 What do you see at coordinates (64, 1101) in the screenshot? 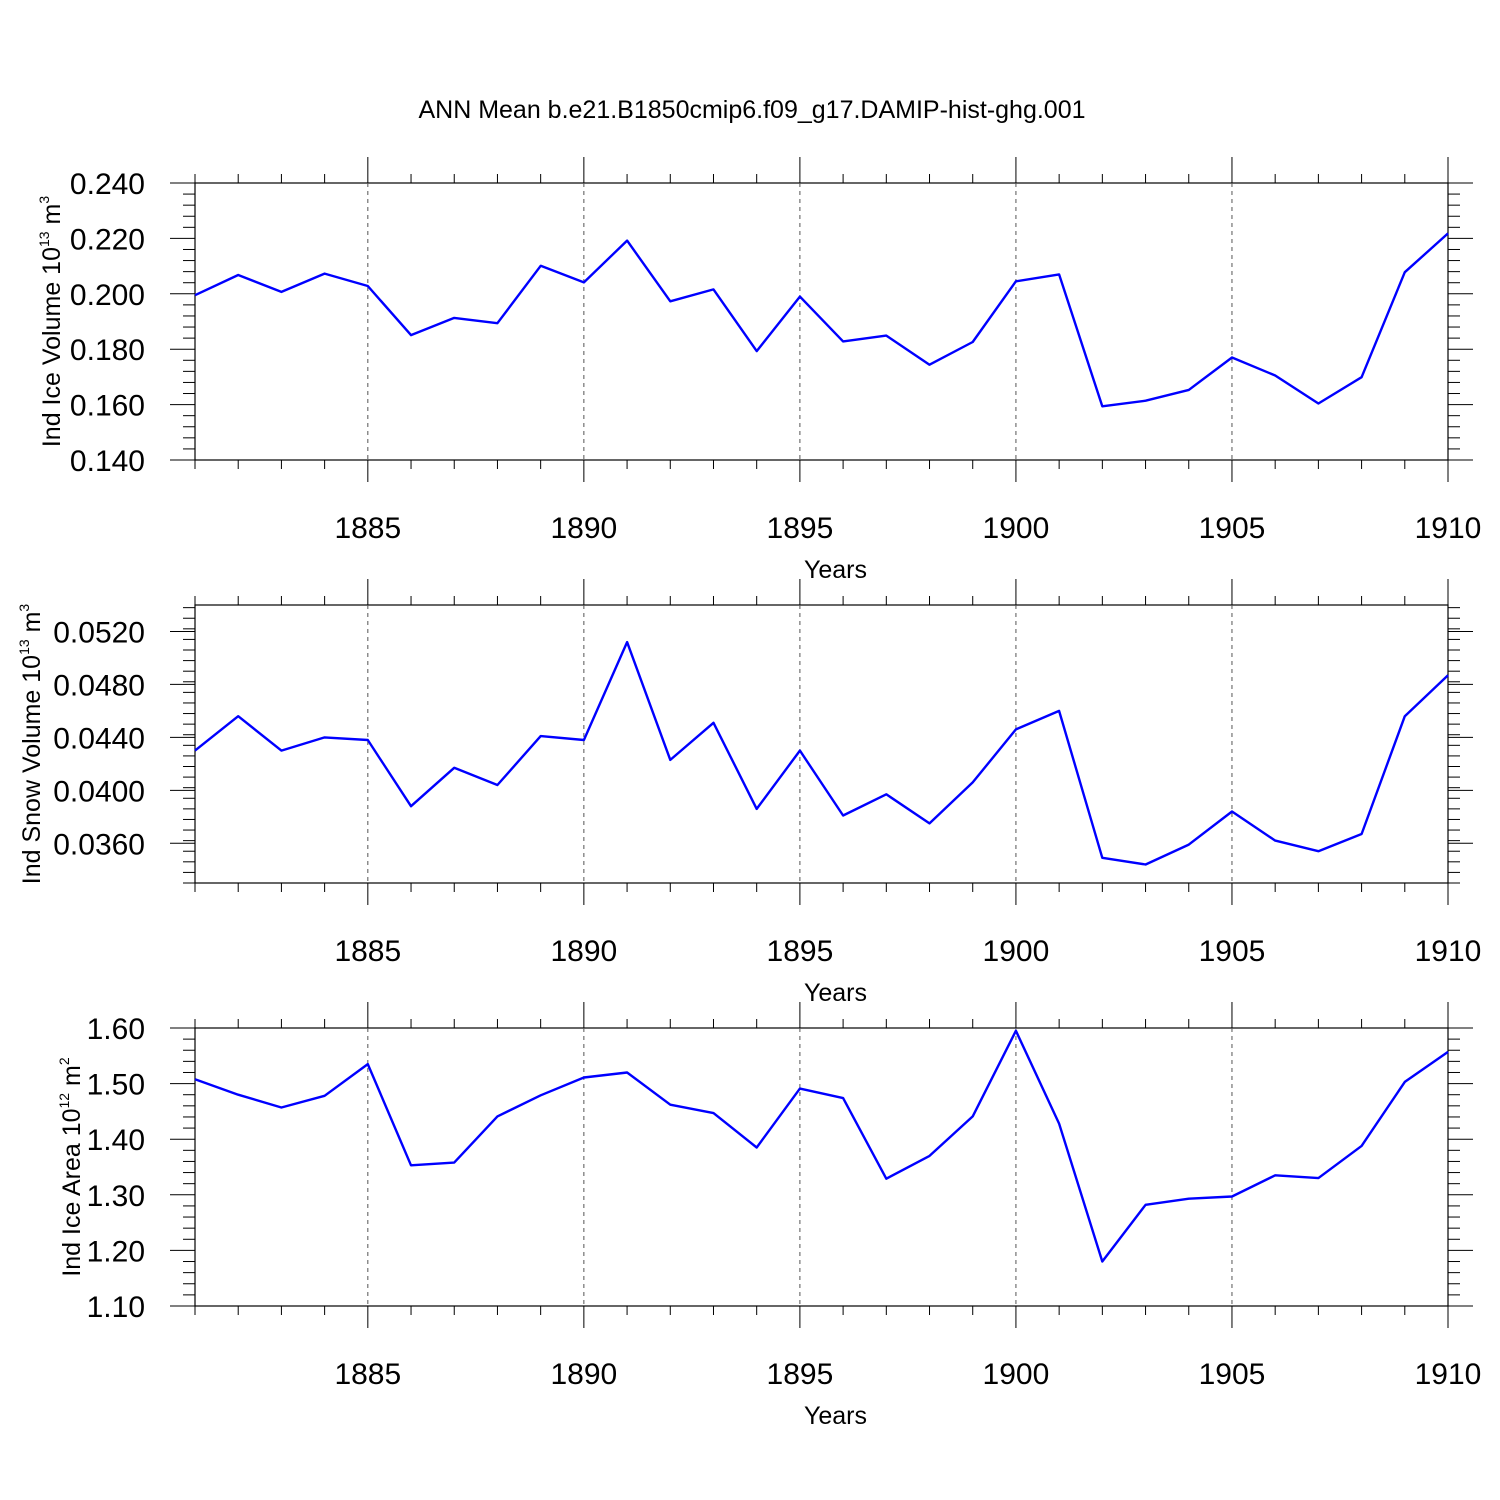
I see `y-axis-label-superscript: 12` at bounding box center [64, 1101].